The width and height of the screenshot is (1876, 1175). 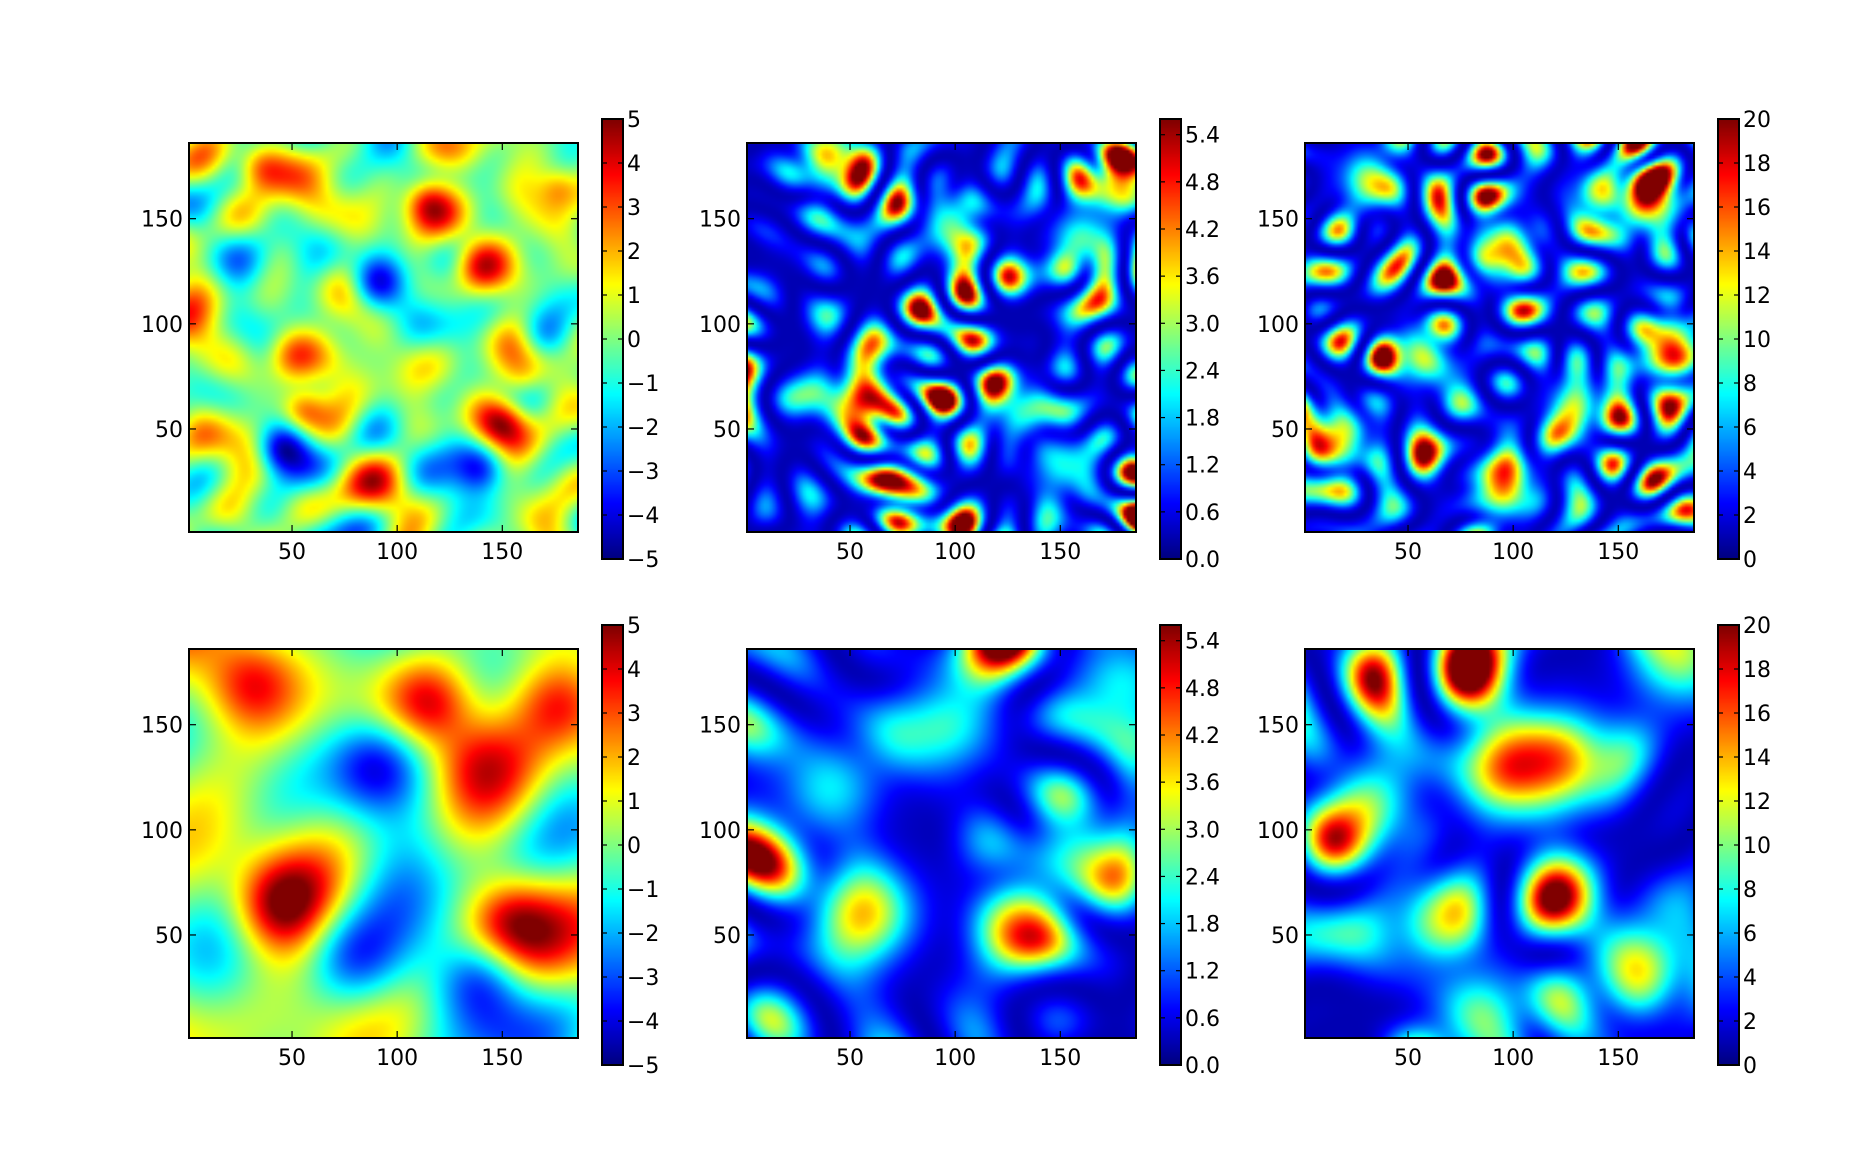 What do you see at coordinates (1757, 296) in the screenshot?
I see `colorbar-tick-label: 12` at bounding box center [1757, 296].